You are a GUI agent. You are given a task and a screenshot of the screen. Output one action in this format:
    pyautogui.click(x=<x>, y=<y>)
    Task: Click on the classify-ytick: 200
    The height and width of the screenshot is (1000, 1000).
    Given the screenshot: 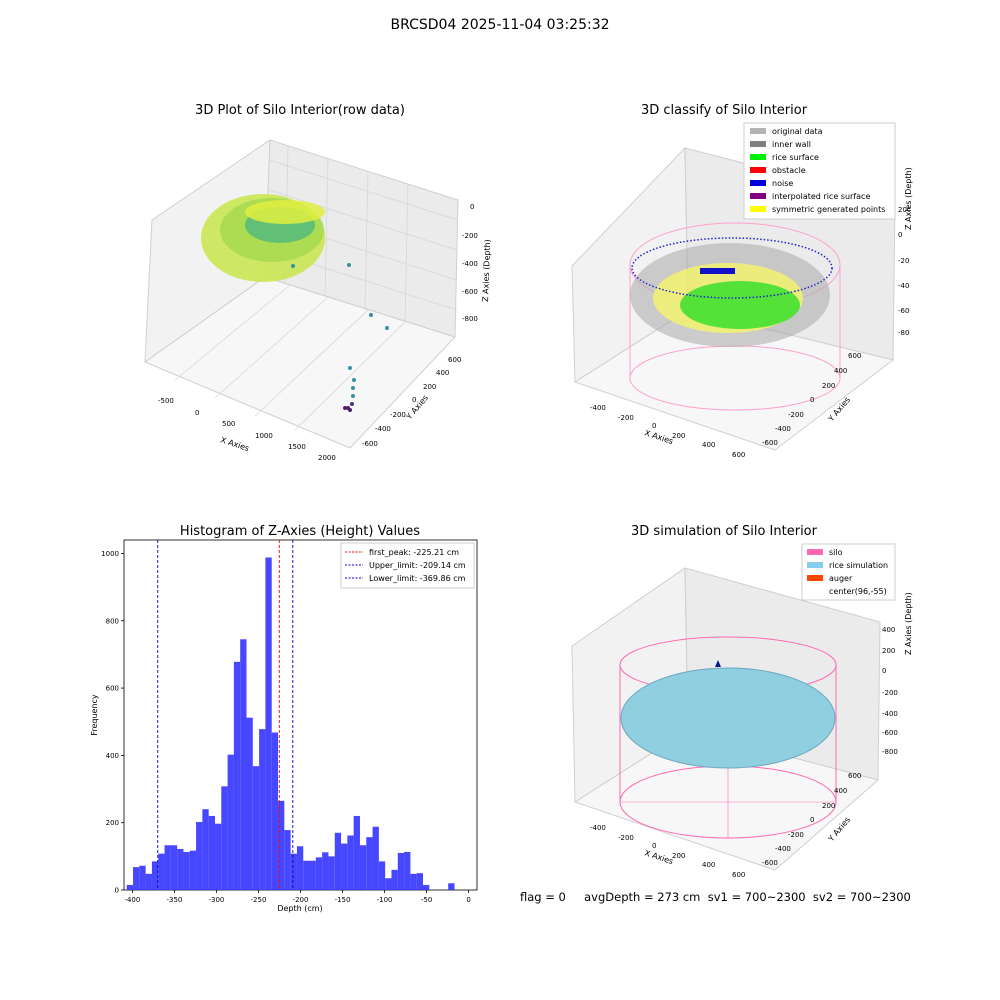 What is the action you would take?
    pyautogui.click(x=828, y=386)
    